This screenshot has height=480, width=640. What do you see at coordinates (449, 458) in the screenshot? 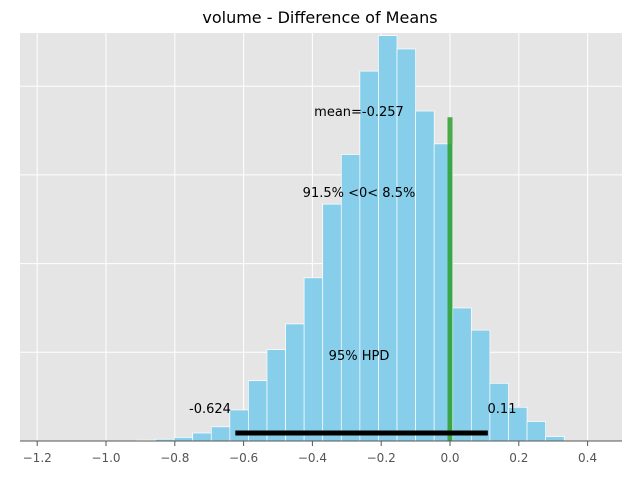
I see `x-tick-label: 0.0` at bounding box center [449, 458].